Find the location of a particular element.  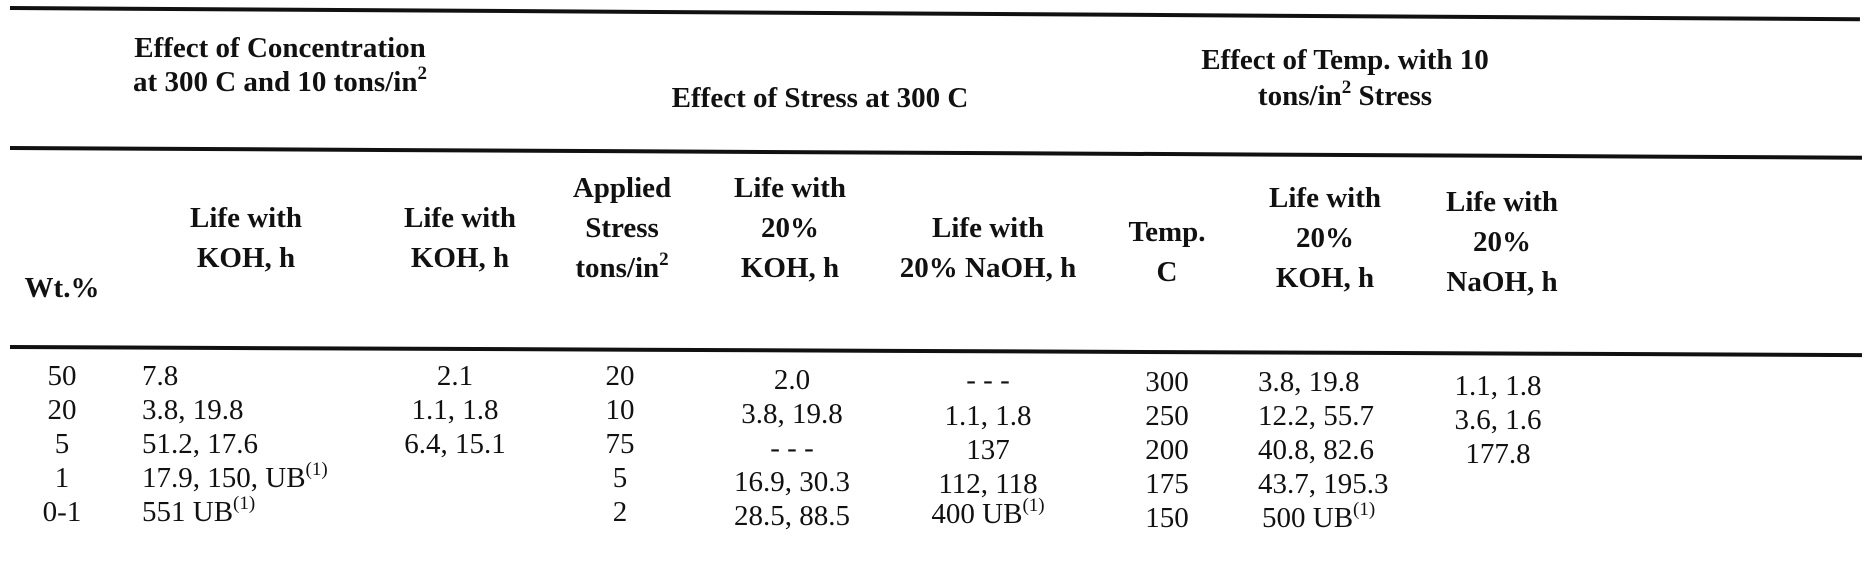

cell-koh-a-text: 551 UB is located at coordinates (188, 512).